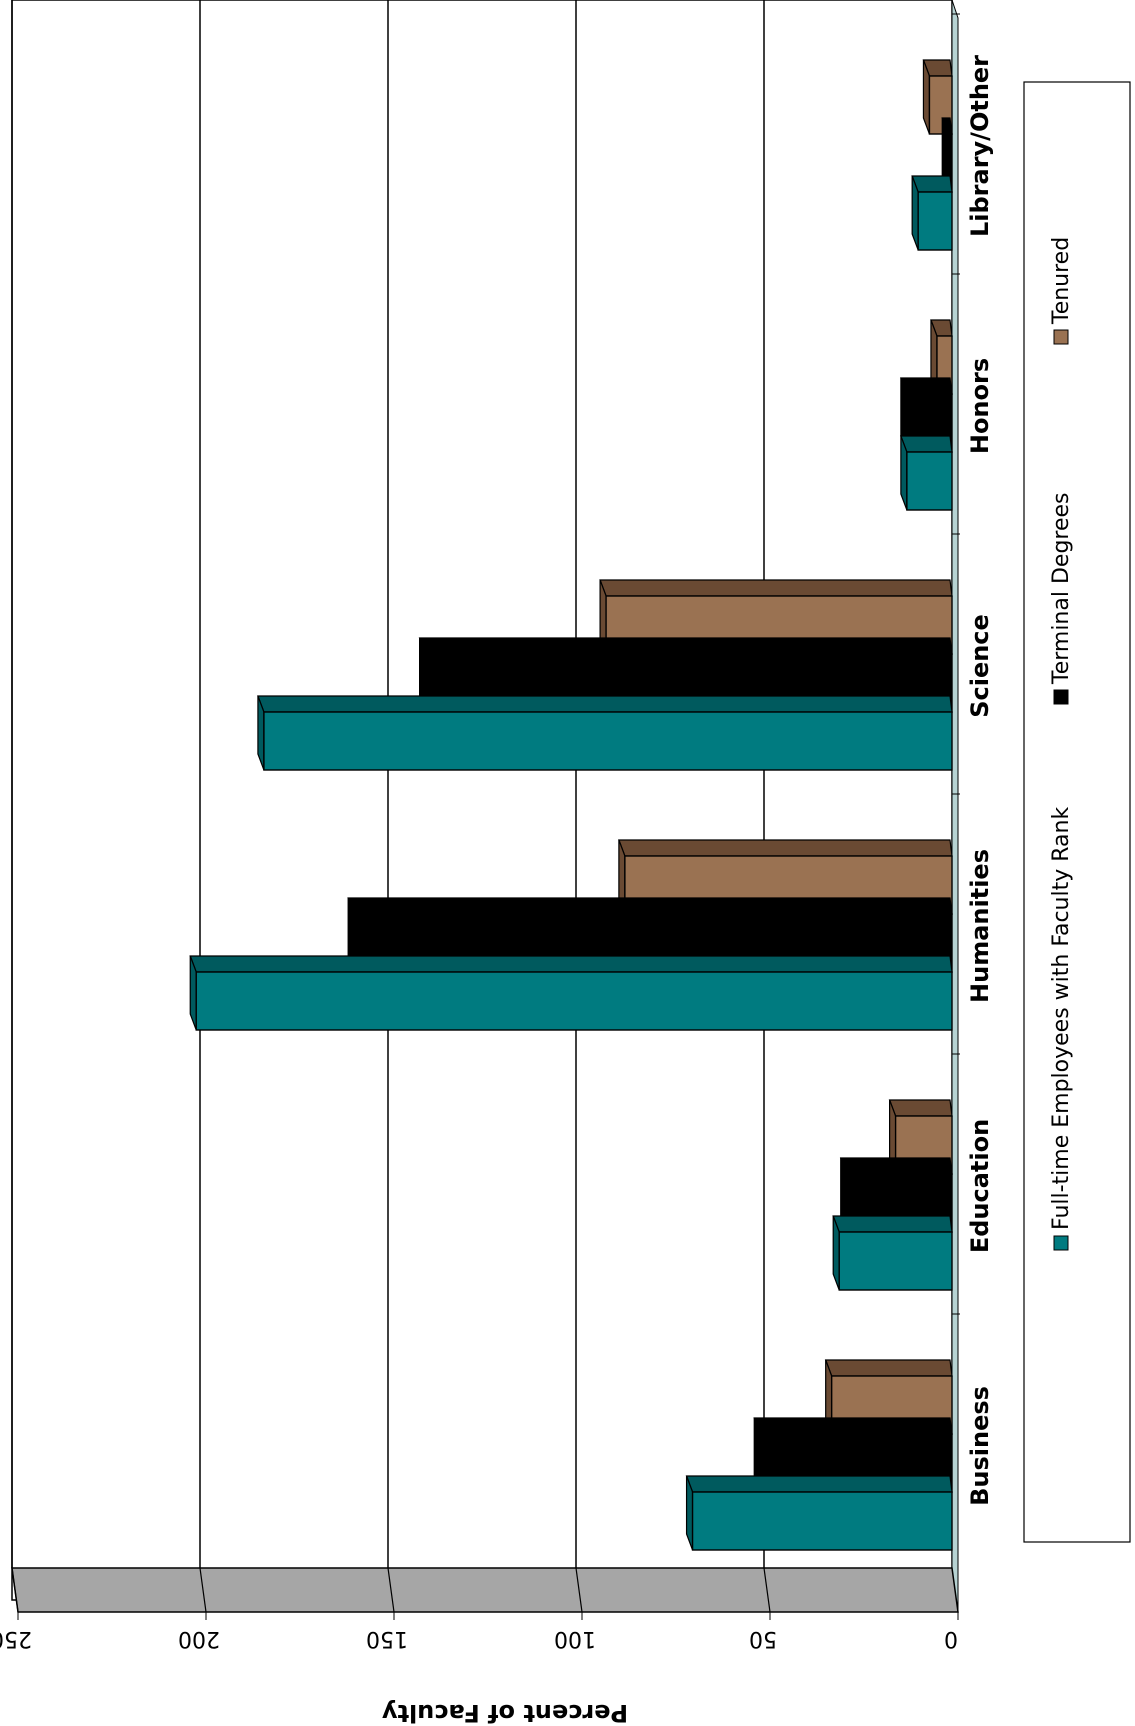 This screenshot has height=1726, width=1135. I want to click on bar-full-time-employees-with-faculty-rank-business, so click(819, 1513).